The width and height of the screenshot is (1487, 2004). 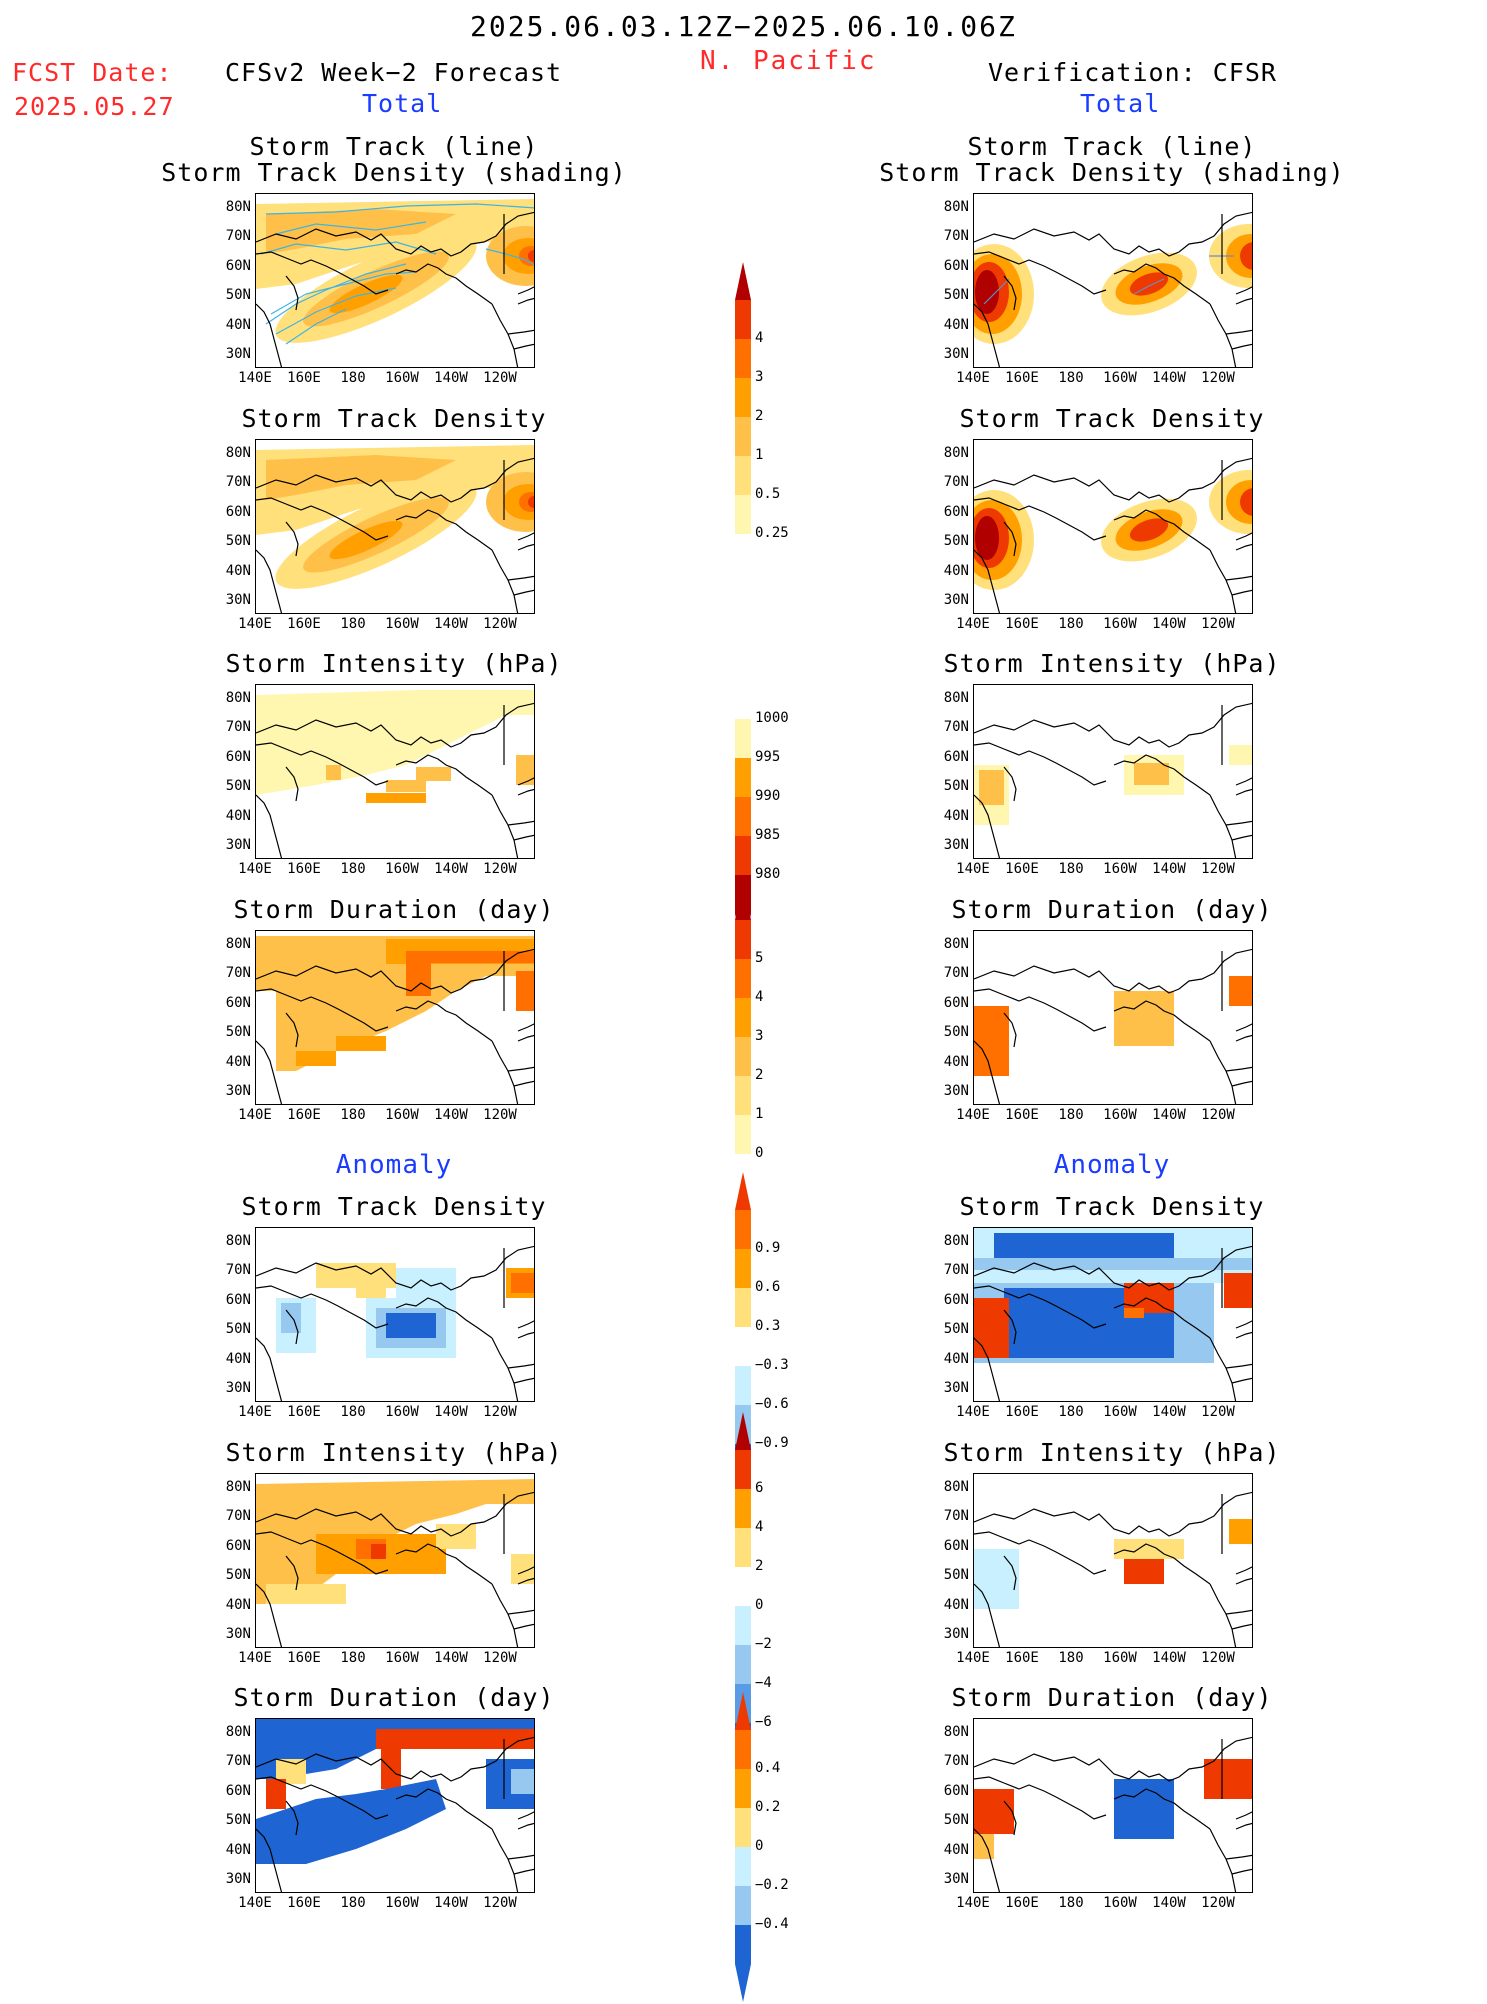 What do you see at coordinates (1113, 526) in the screenshot?
I see `map-panel-r2` at bounding box center [1113, 526].